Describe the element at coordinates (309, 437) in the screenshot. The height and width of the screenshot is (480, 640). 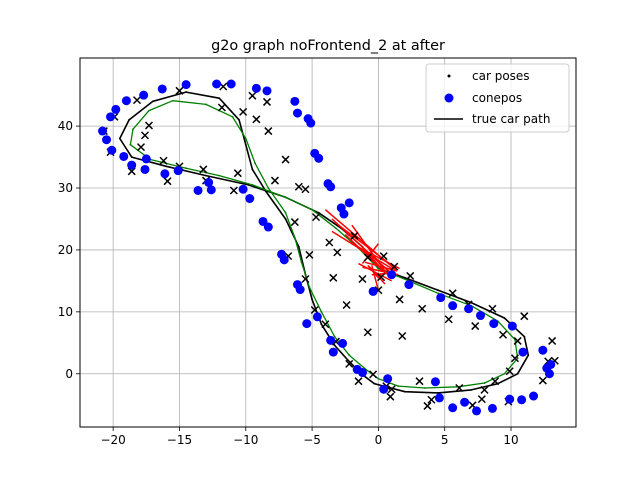
I see `x-axis: −20 −15 −10 −5 0 5 10` at that location.